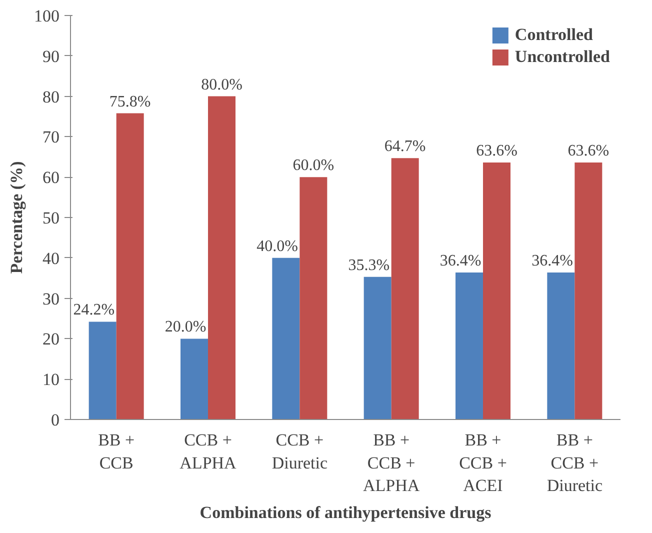 The width and height of the screenshot is (652, 533). What do you see at coordinates (185, 327) in the screenshot?
I see `data-label: 20.0%` at bounding box center [185, 327].